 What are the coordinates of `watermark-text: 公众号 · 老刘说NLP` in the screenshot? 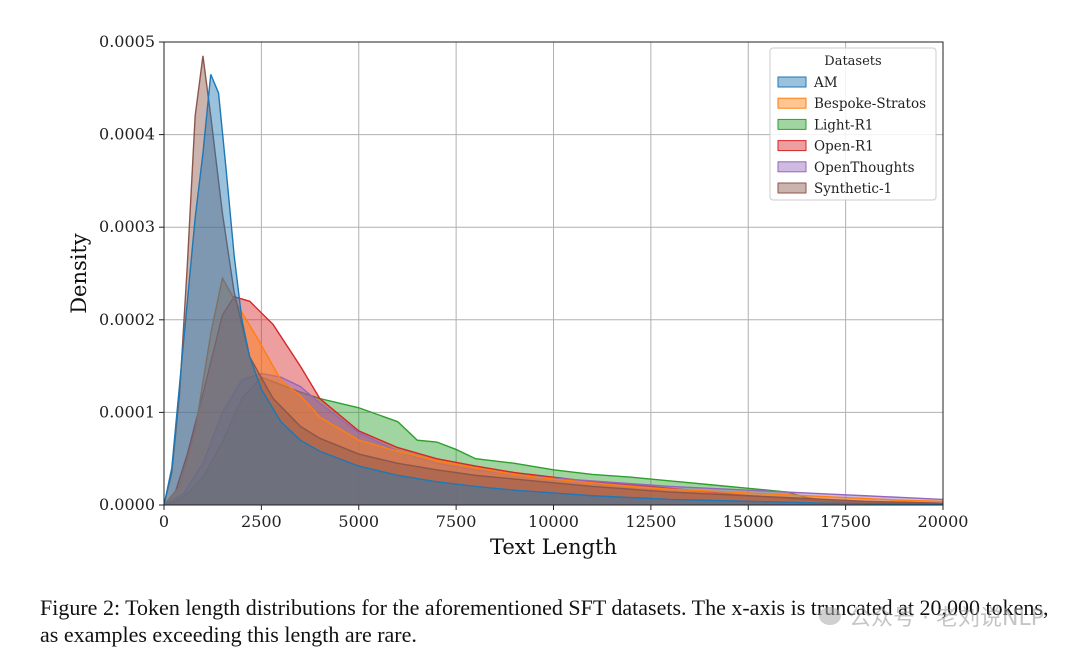 It's located at (946, 618).